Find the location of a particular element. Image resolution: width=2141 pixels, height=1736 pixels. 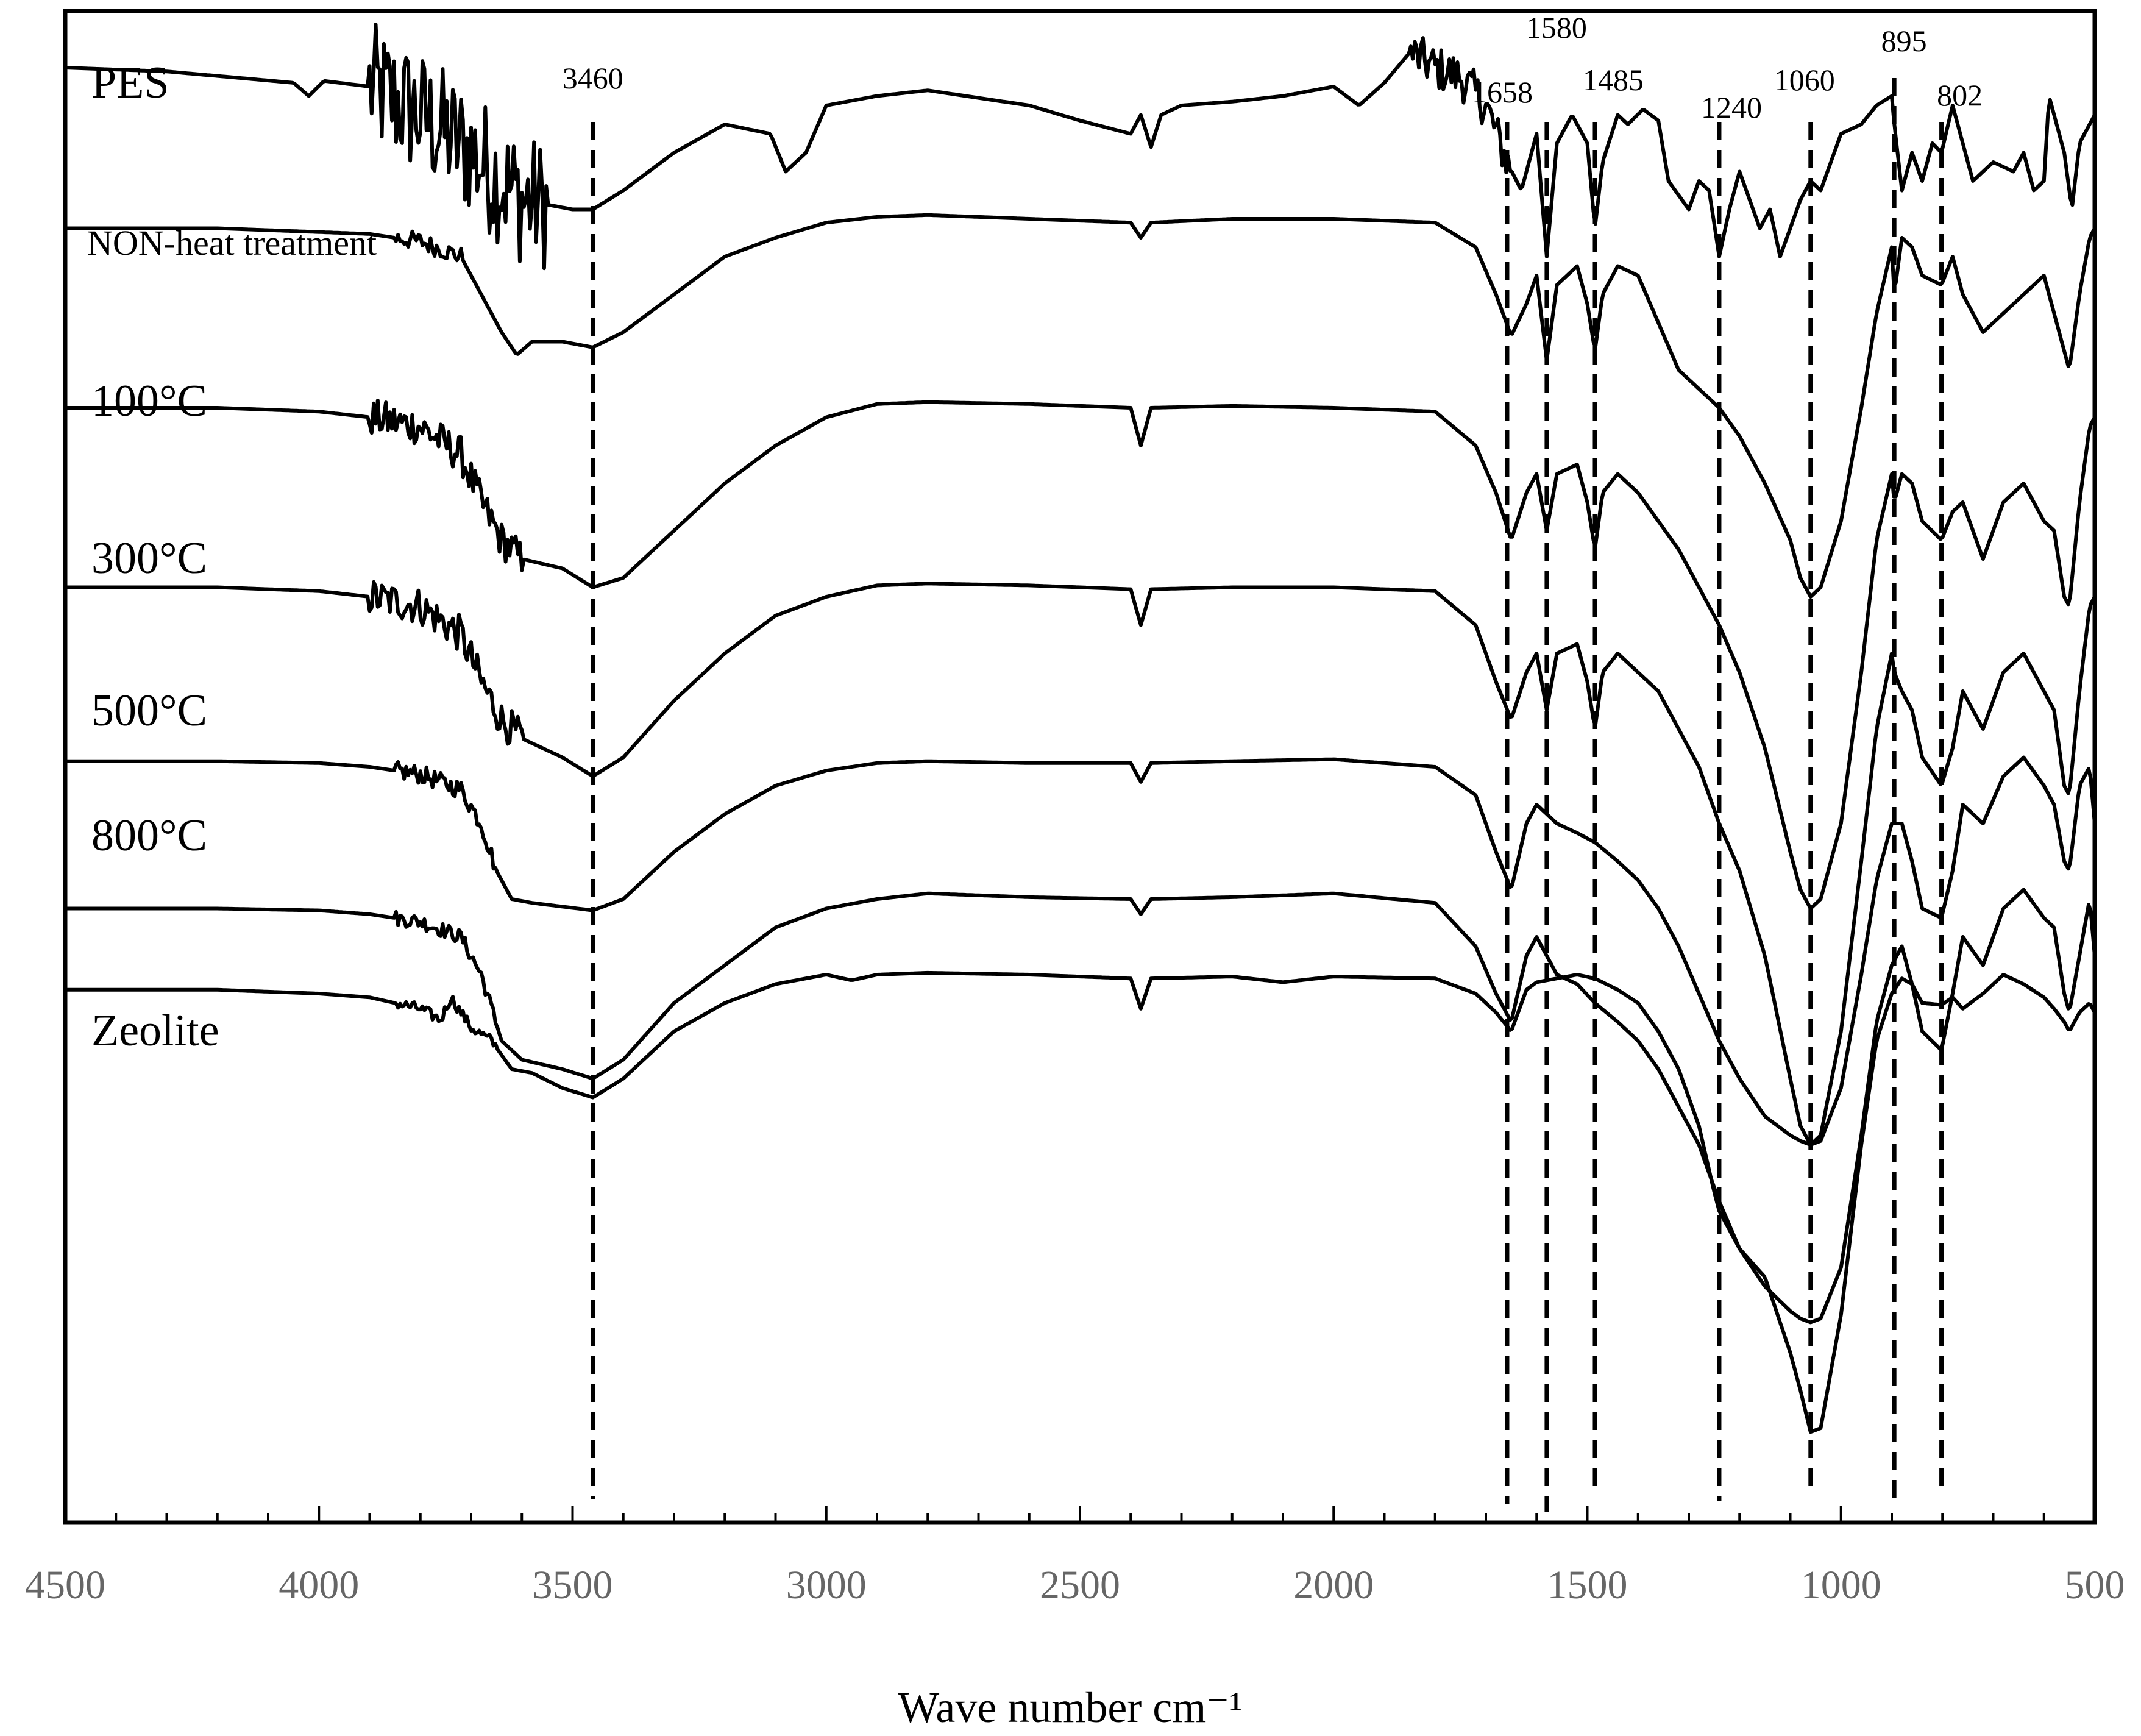

peak-label-1658: 1658 is located at coordinates (1502, 92).